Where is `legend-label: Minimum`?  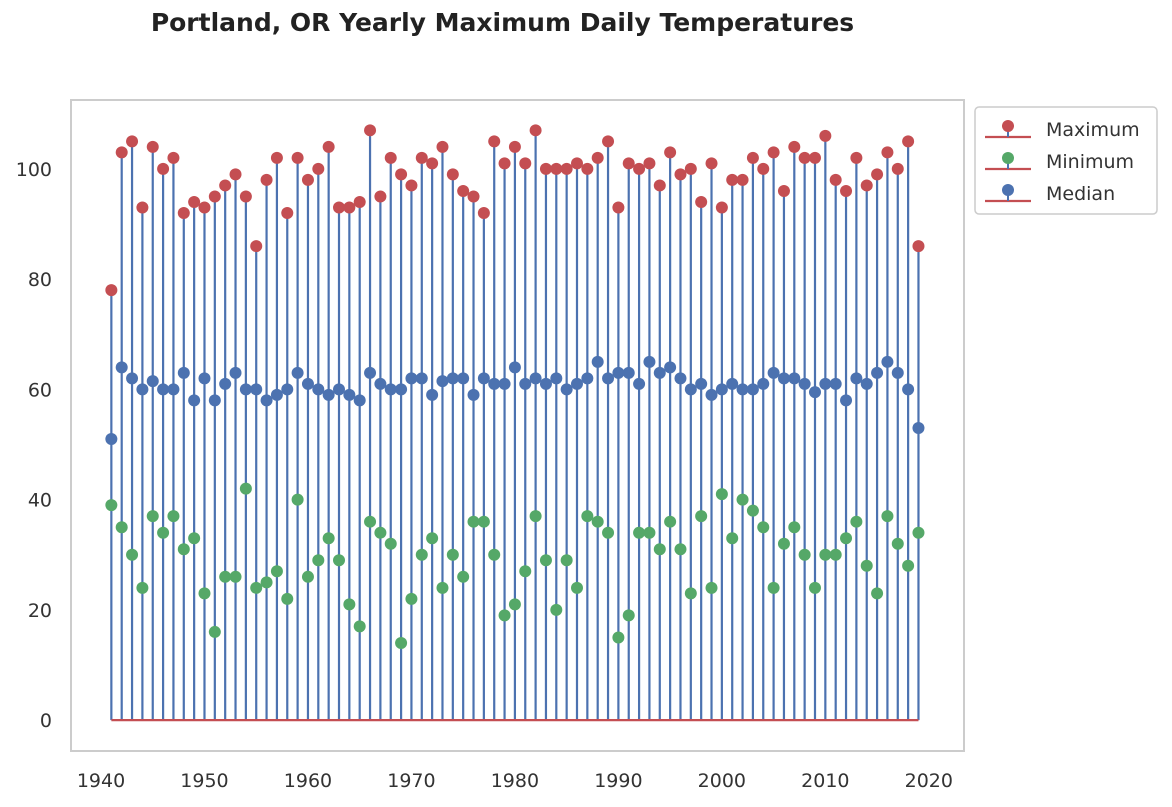 legend-label: Minimum is located at coordinates (1090, 162).